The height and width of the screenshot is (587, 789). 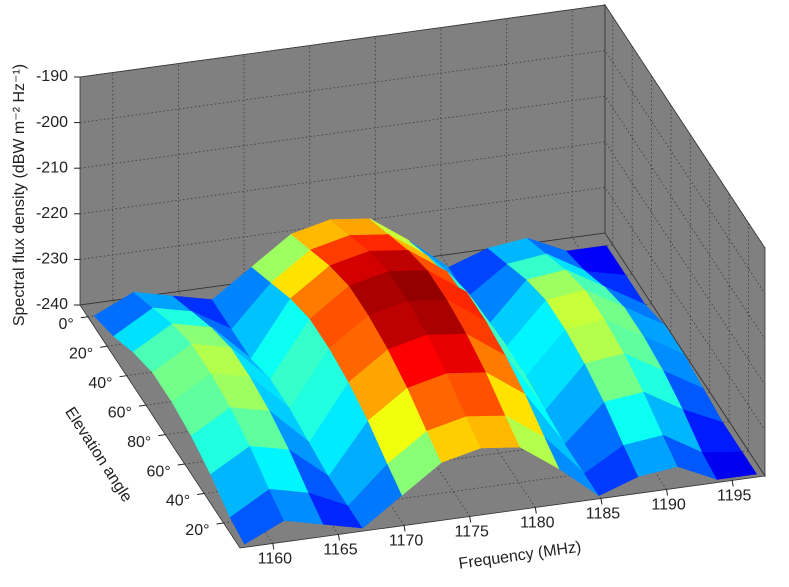 What do you see at coordinates (275, 559) in the screenshot?
I see `x-tick-label: 1160` at bounding box center [275, 559].